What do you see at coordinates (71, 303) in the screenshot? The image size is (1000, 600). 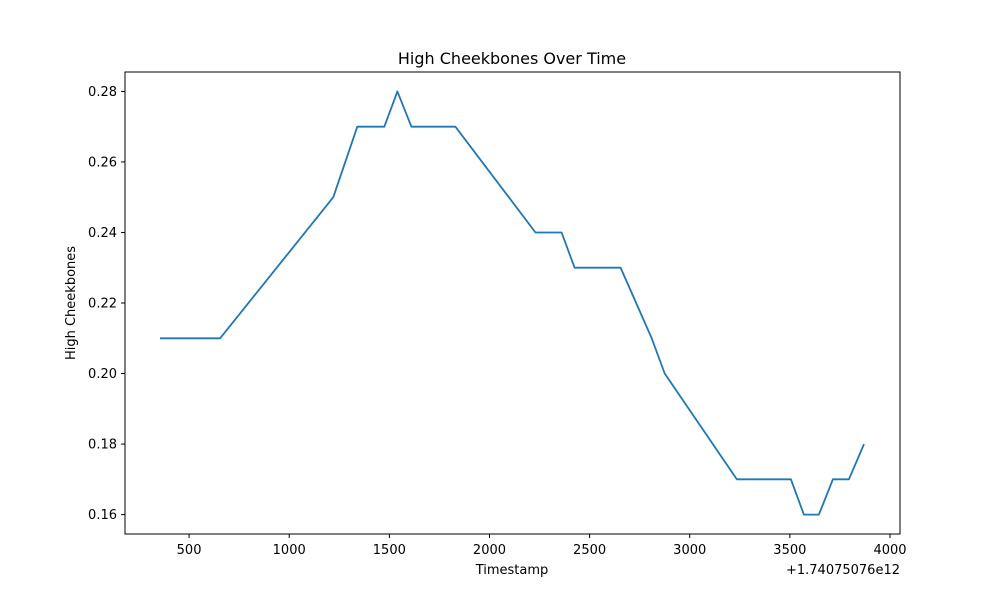 I see `y-axis-label: High Cheekbones` at bounding box center [71, 303].